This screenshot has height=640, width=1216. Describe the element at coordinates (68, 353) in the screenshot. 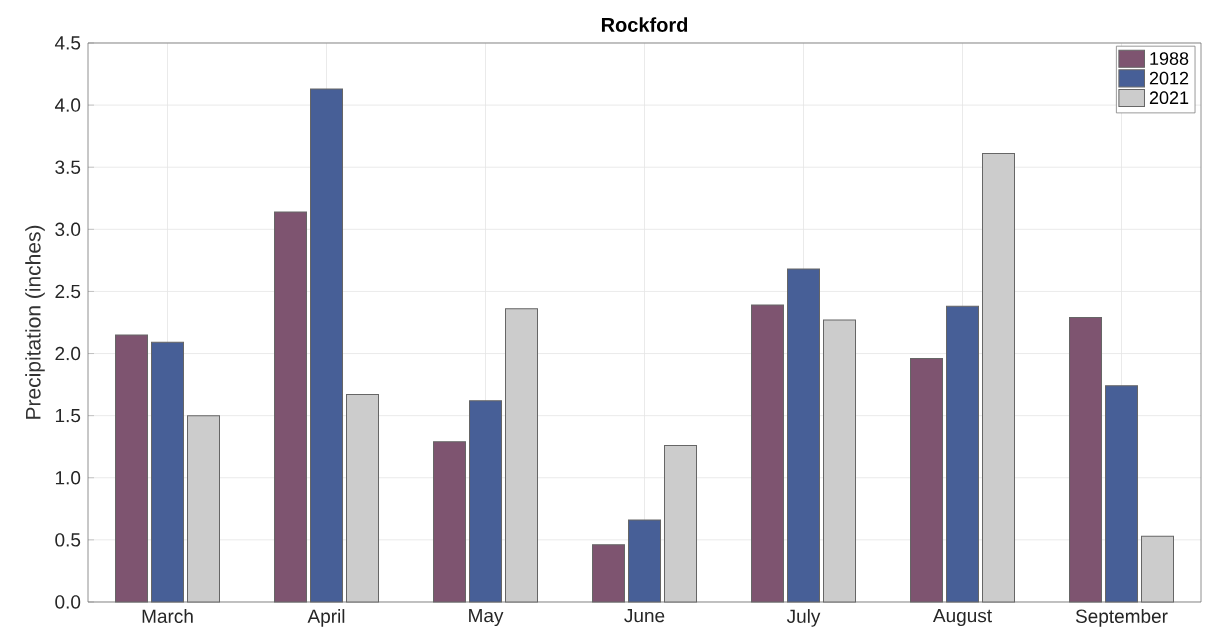

I see `y-tick-label: 2.0` at that location.